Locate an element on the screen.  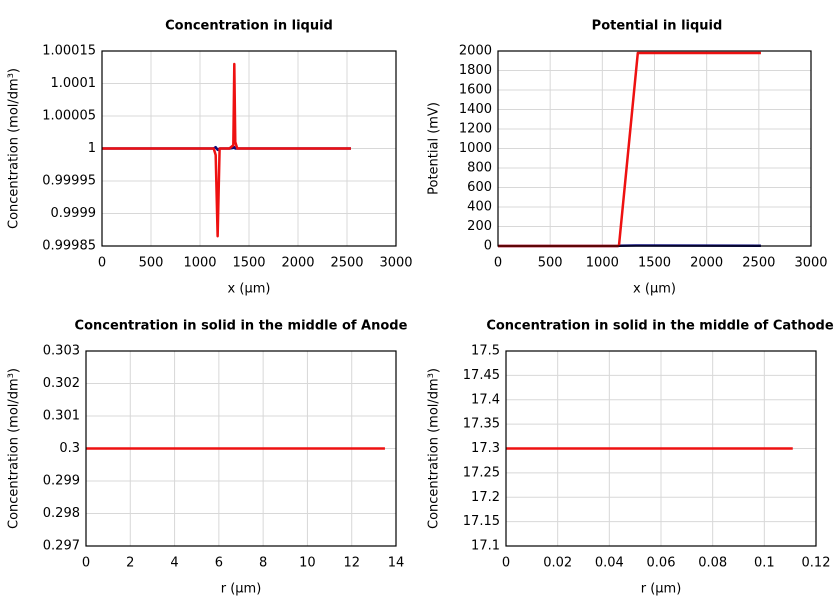
chart-title: Potential in liquid is located at coordinates (657, 26).